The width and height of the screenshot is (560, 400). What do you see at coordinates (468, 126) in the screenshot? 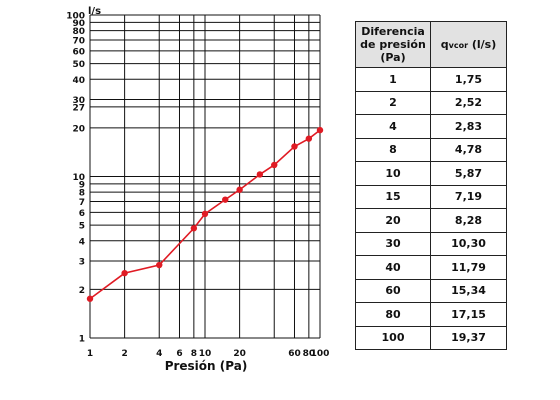
I see `flow-cell: 2,83` at bounding box center [468, 126].